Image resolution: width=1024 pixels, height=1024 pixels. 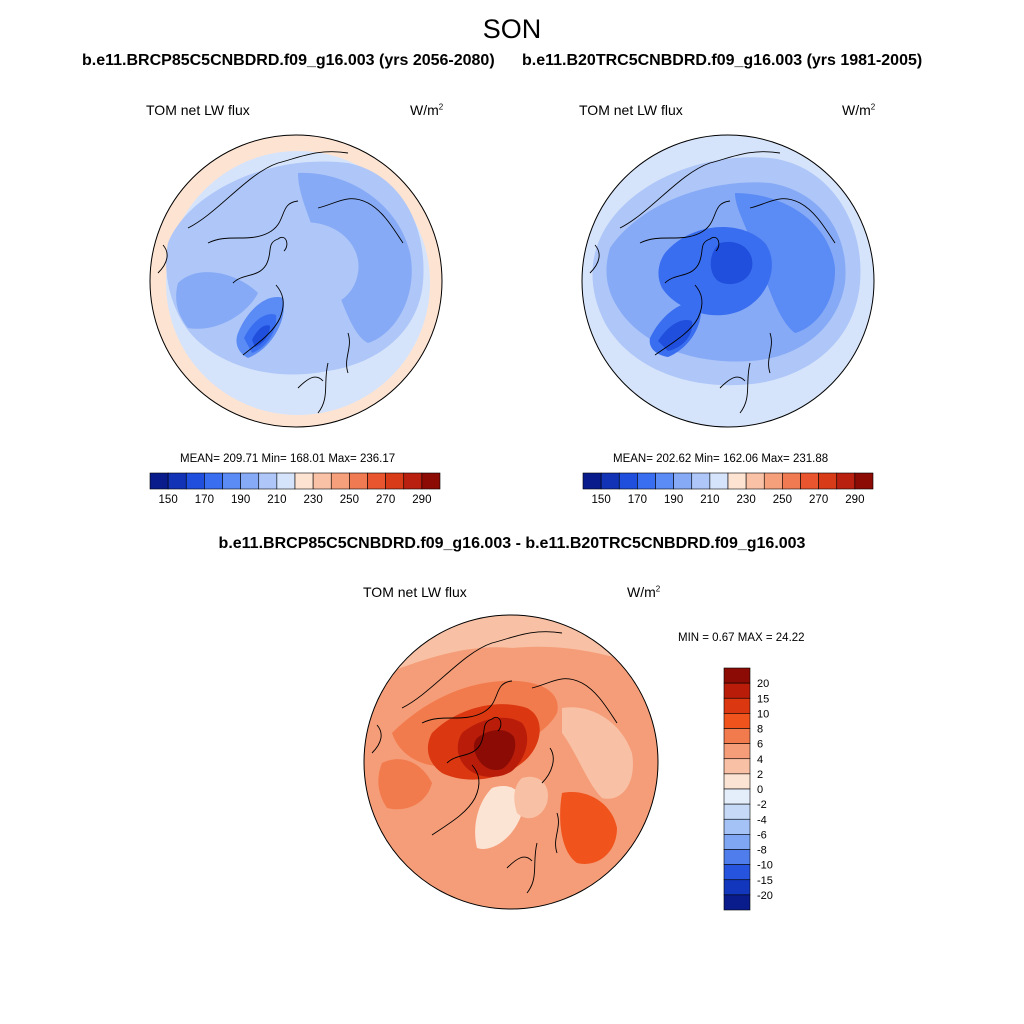 What do you see at coordinates (631, 110) in the screenshot?
I see `panel-right-variable: TOM net LW flux` at bounding box center [631, 110].